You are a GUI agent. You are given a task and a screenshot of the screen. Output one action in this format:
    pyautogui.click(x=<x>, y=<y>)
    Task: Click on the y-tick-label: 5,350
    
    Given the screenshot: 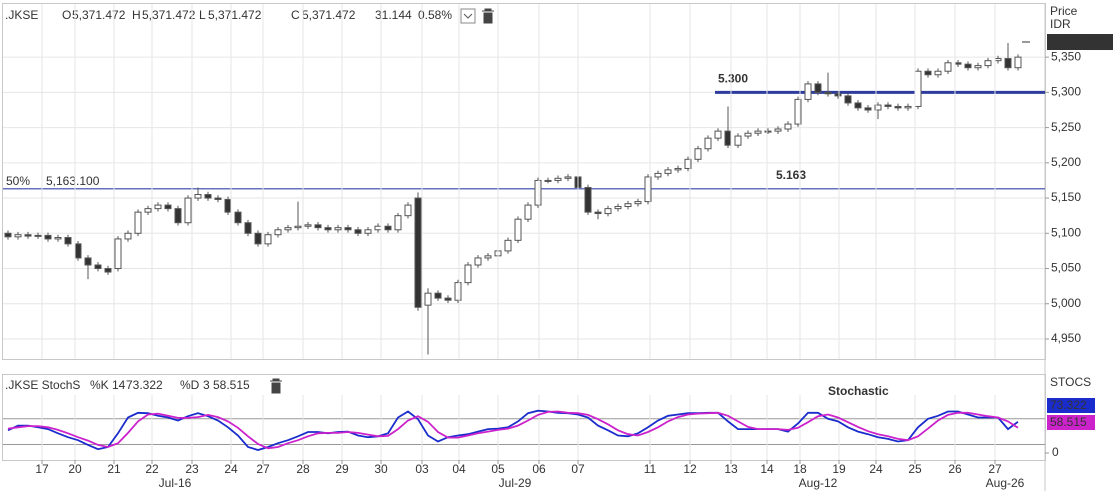 What is the action you would take?
    pyautogui.click(x=1066, y=56)
    